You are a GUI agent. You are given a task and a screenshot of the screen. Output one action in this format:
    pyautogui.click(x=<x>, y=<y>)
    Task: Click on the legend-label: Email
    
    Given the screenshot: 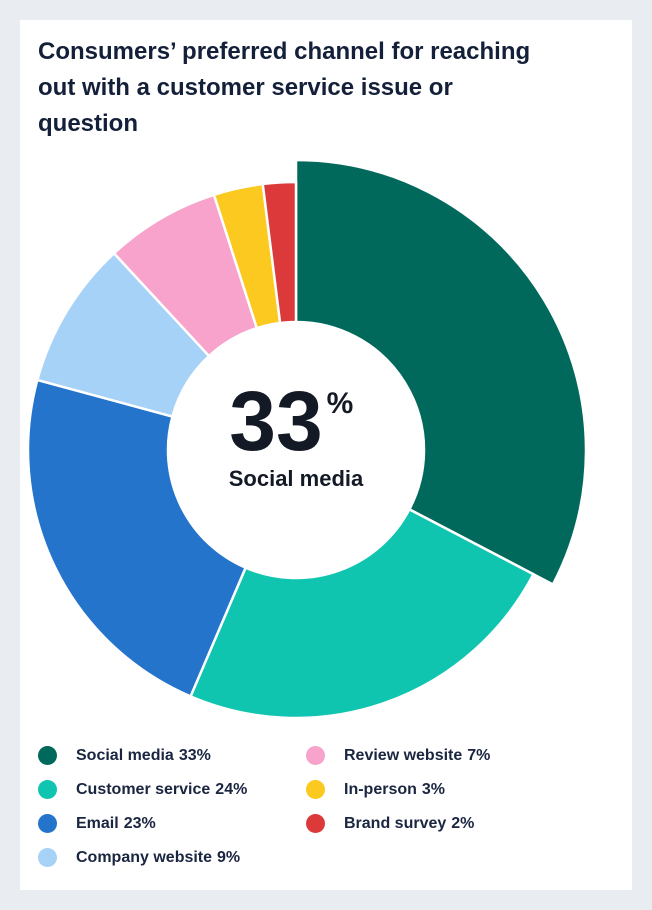 What is the action you would take?
    pyautogui.click(x=97, y=823)
    